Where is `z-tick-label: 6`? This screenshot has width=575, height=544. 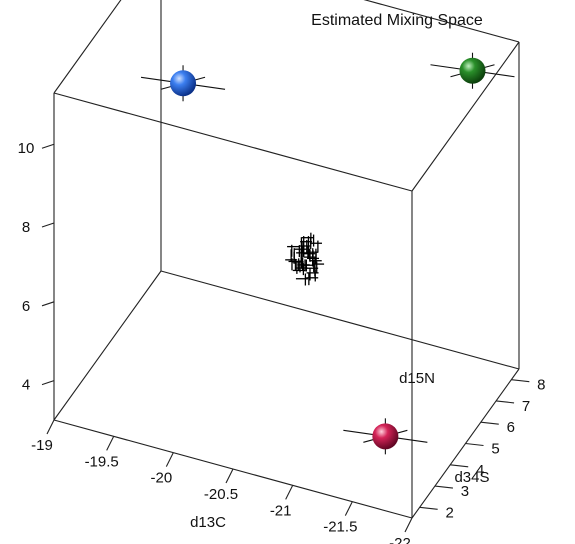
z-tick-label: 6 is located at coordinates (26, 306).